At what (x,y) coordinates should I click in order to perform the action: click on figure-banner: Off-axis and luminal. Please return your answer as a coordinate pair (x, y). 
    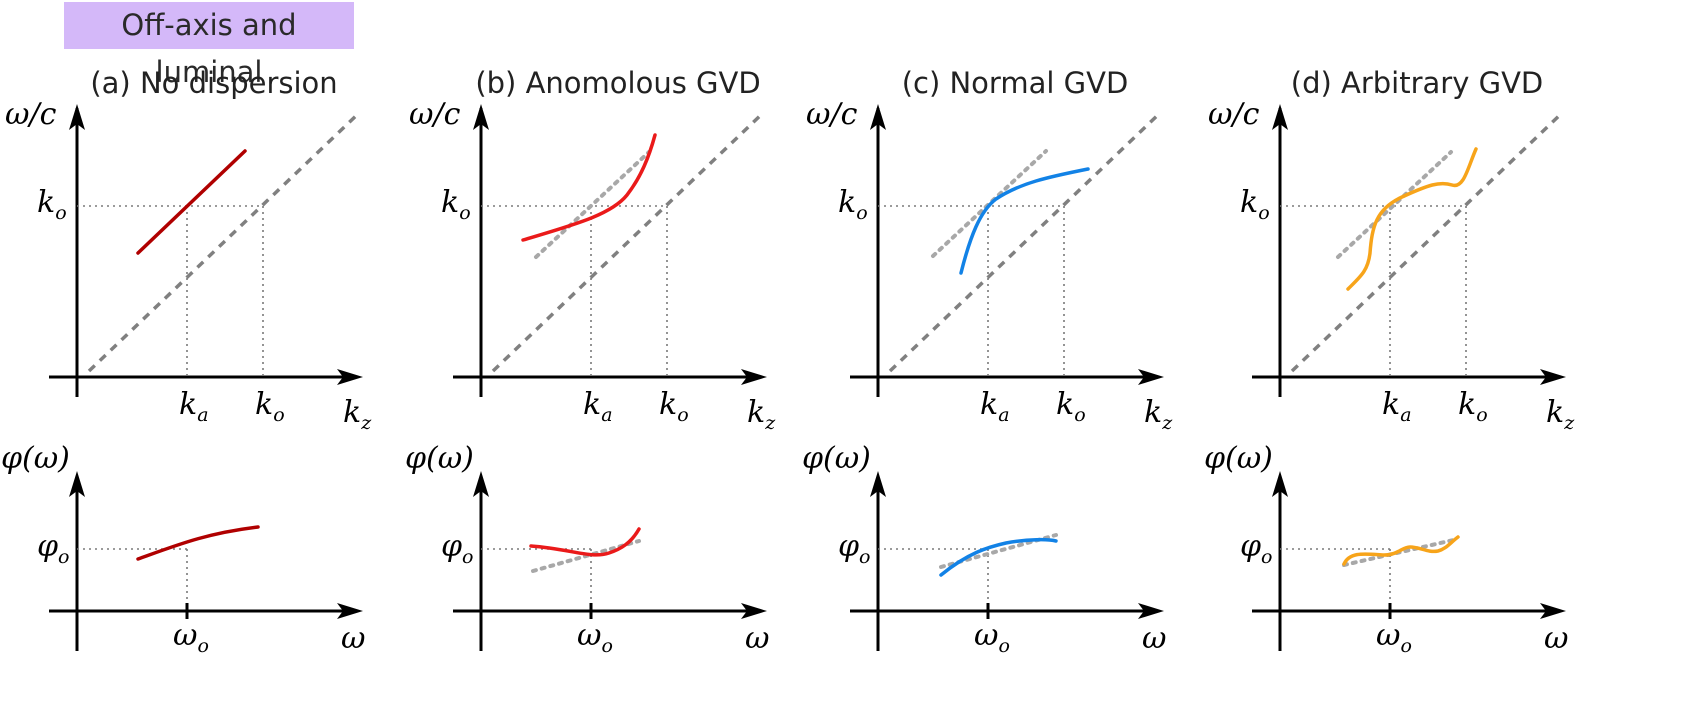
    Looking at the image, I should click on (209, 45).